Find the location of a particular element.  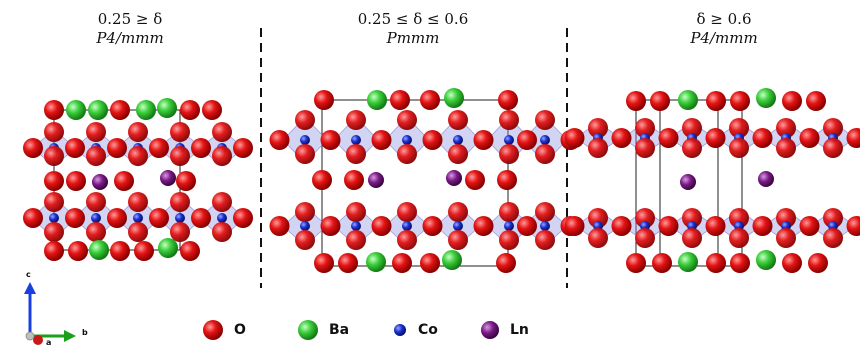

panel-2-condition: 0.25 ≤ δ ≤ 0.6 is located at coordinates (413, 19).